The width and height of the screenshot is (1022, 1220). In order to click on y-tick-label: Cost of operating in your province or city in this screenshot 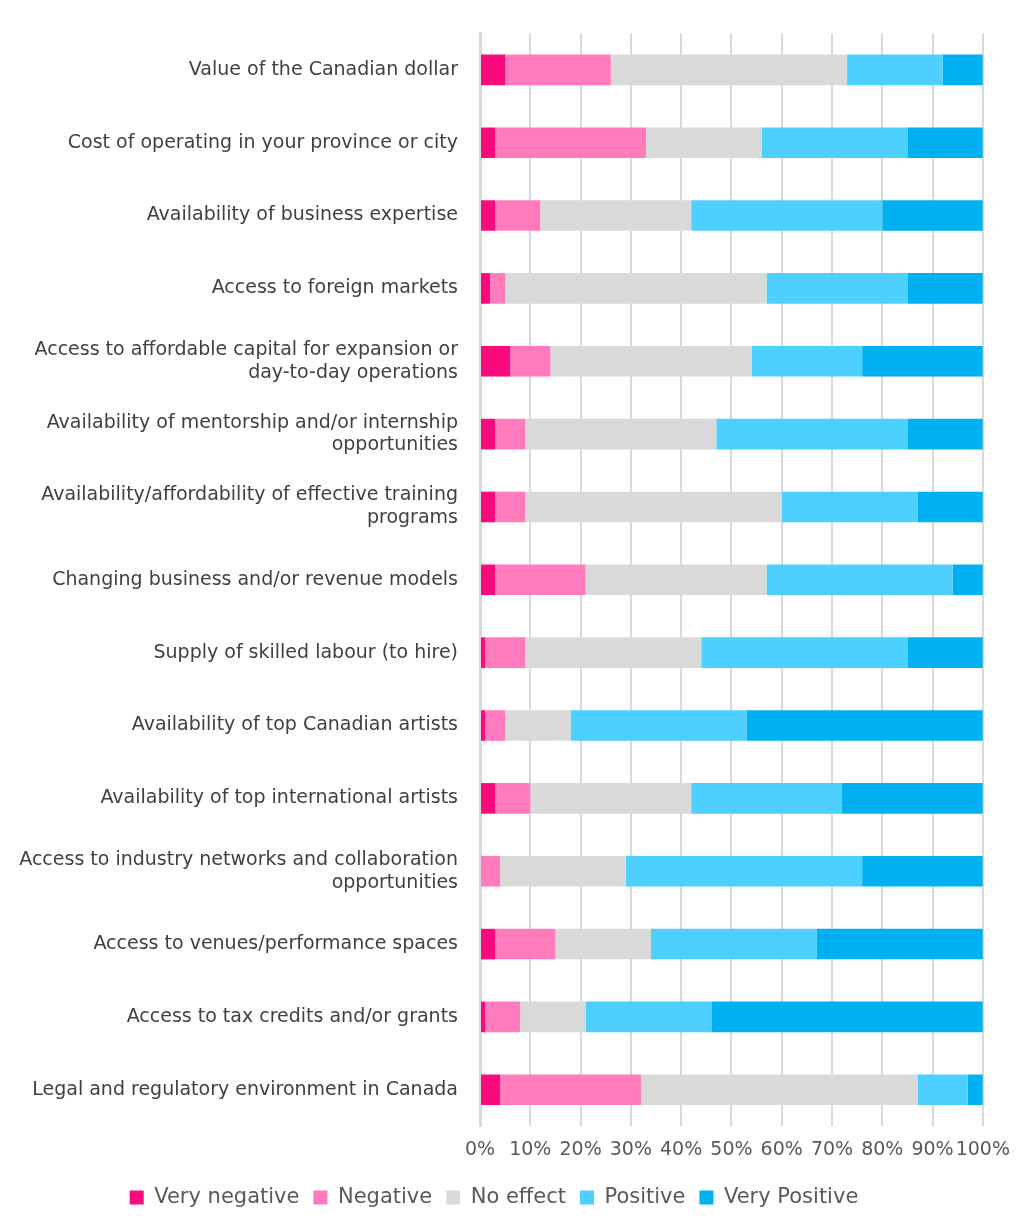, I will do `click(262, 140)`.